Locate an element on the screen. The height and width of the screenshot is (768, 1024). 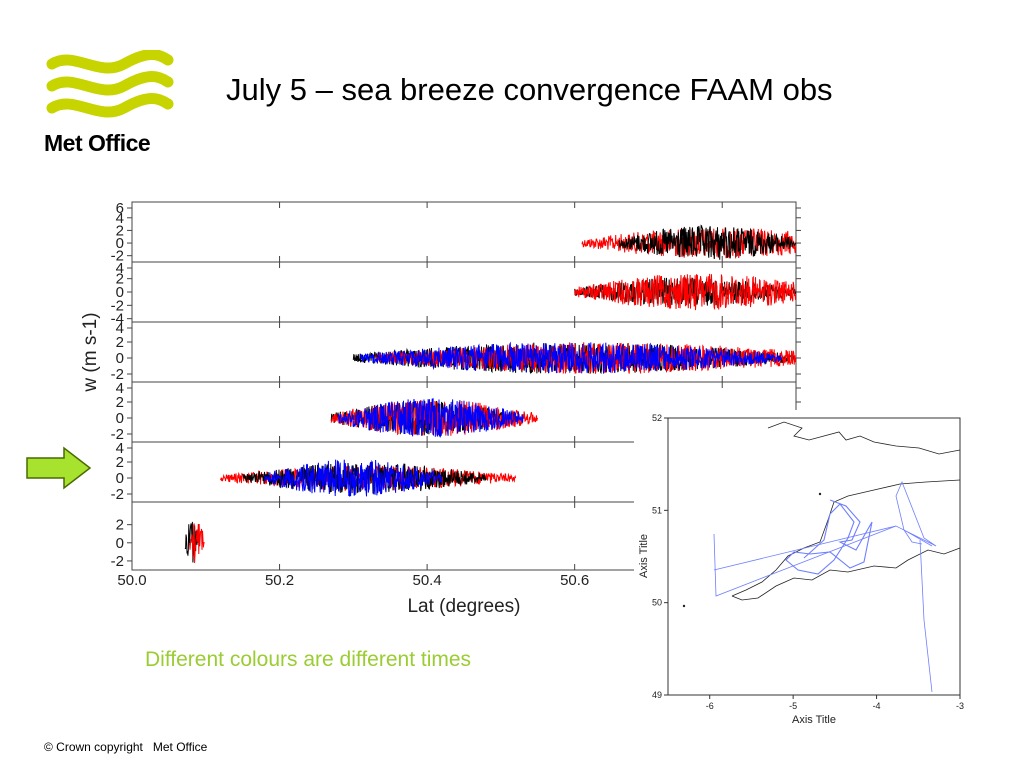
coastline-wales is located at coordinates (864, 438).